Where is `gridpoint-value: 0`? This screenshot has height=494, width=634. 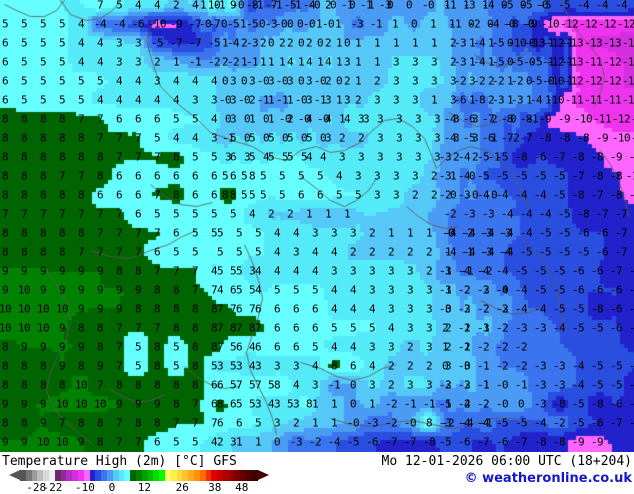 gridpoint-value: 0 is located at coordinates (285, 138).